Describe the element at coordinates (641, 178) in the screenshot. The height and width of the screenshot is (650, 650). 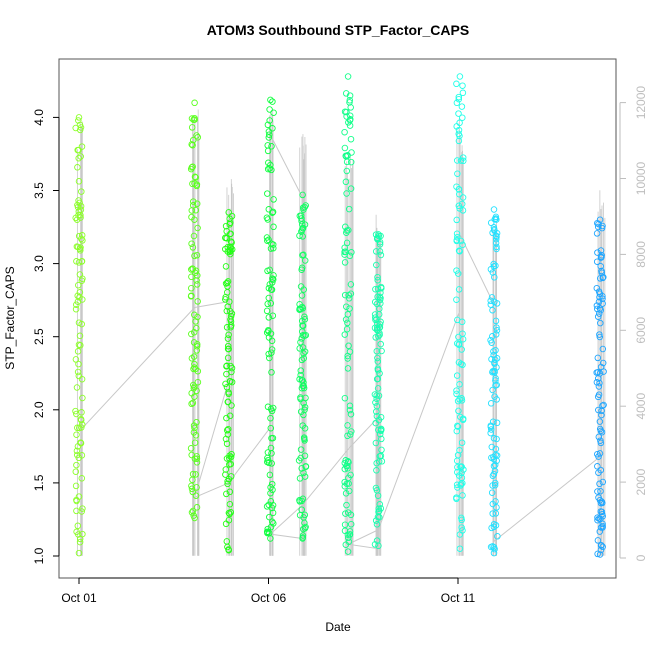
I see `y2-tick-label: 10000` at that location.